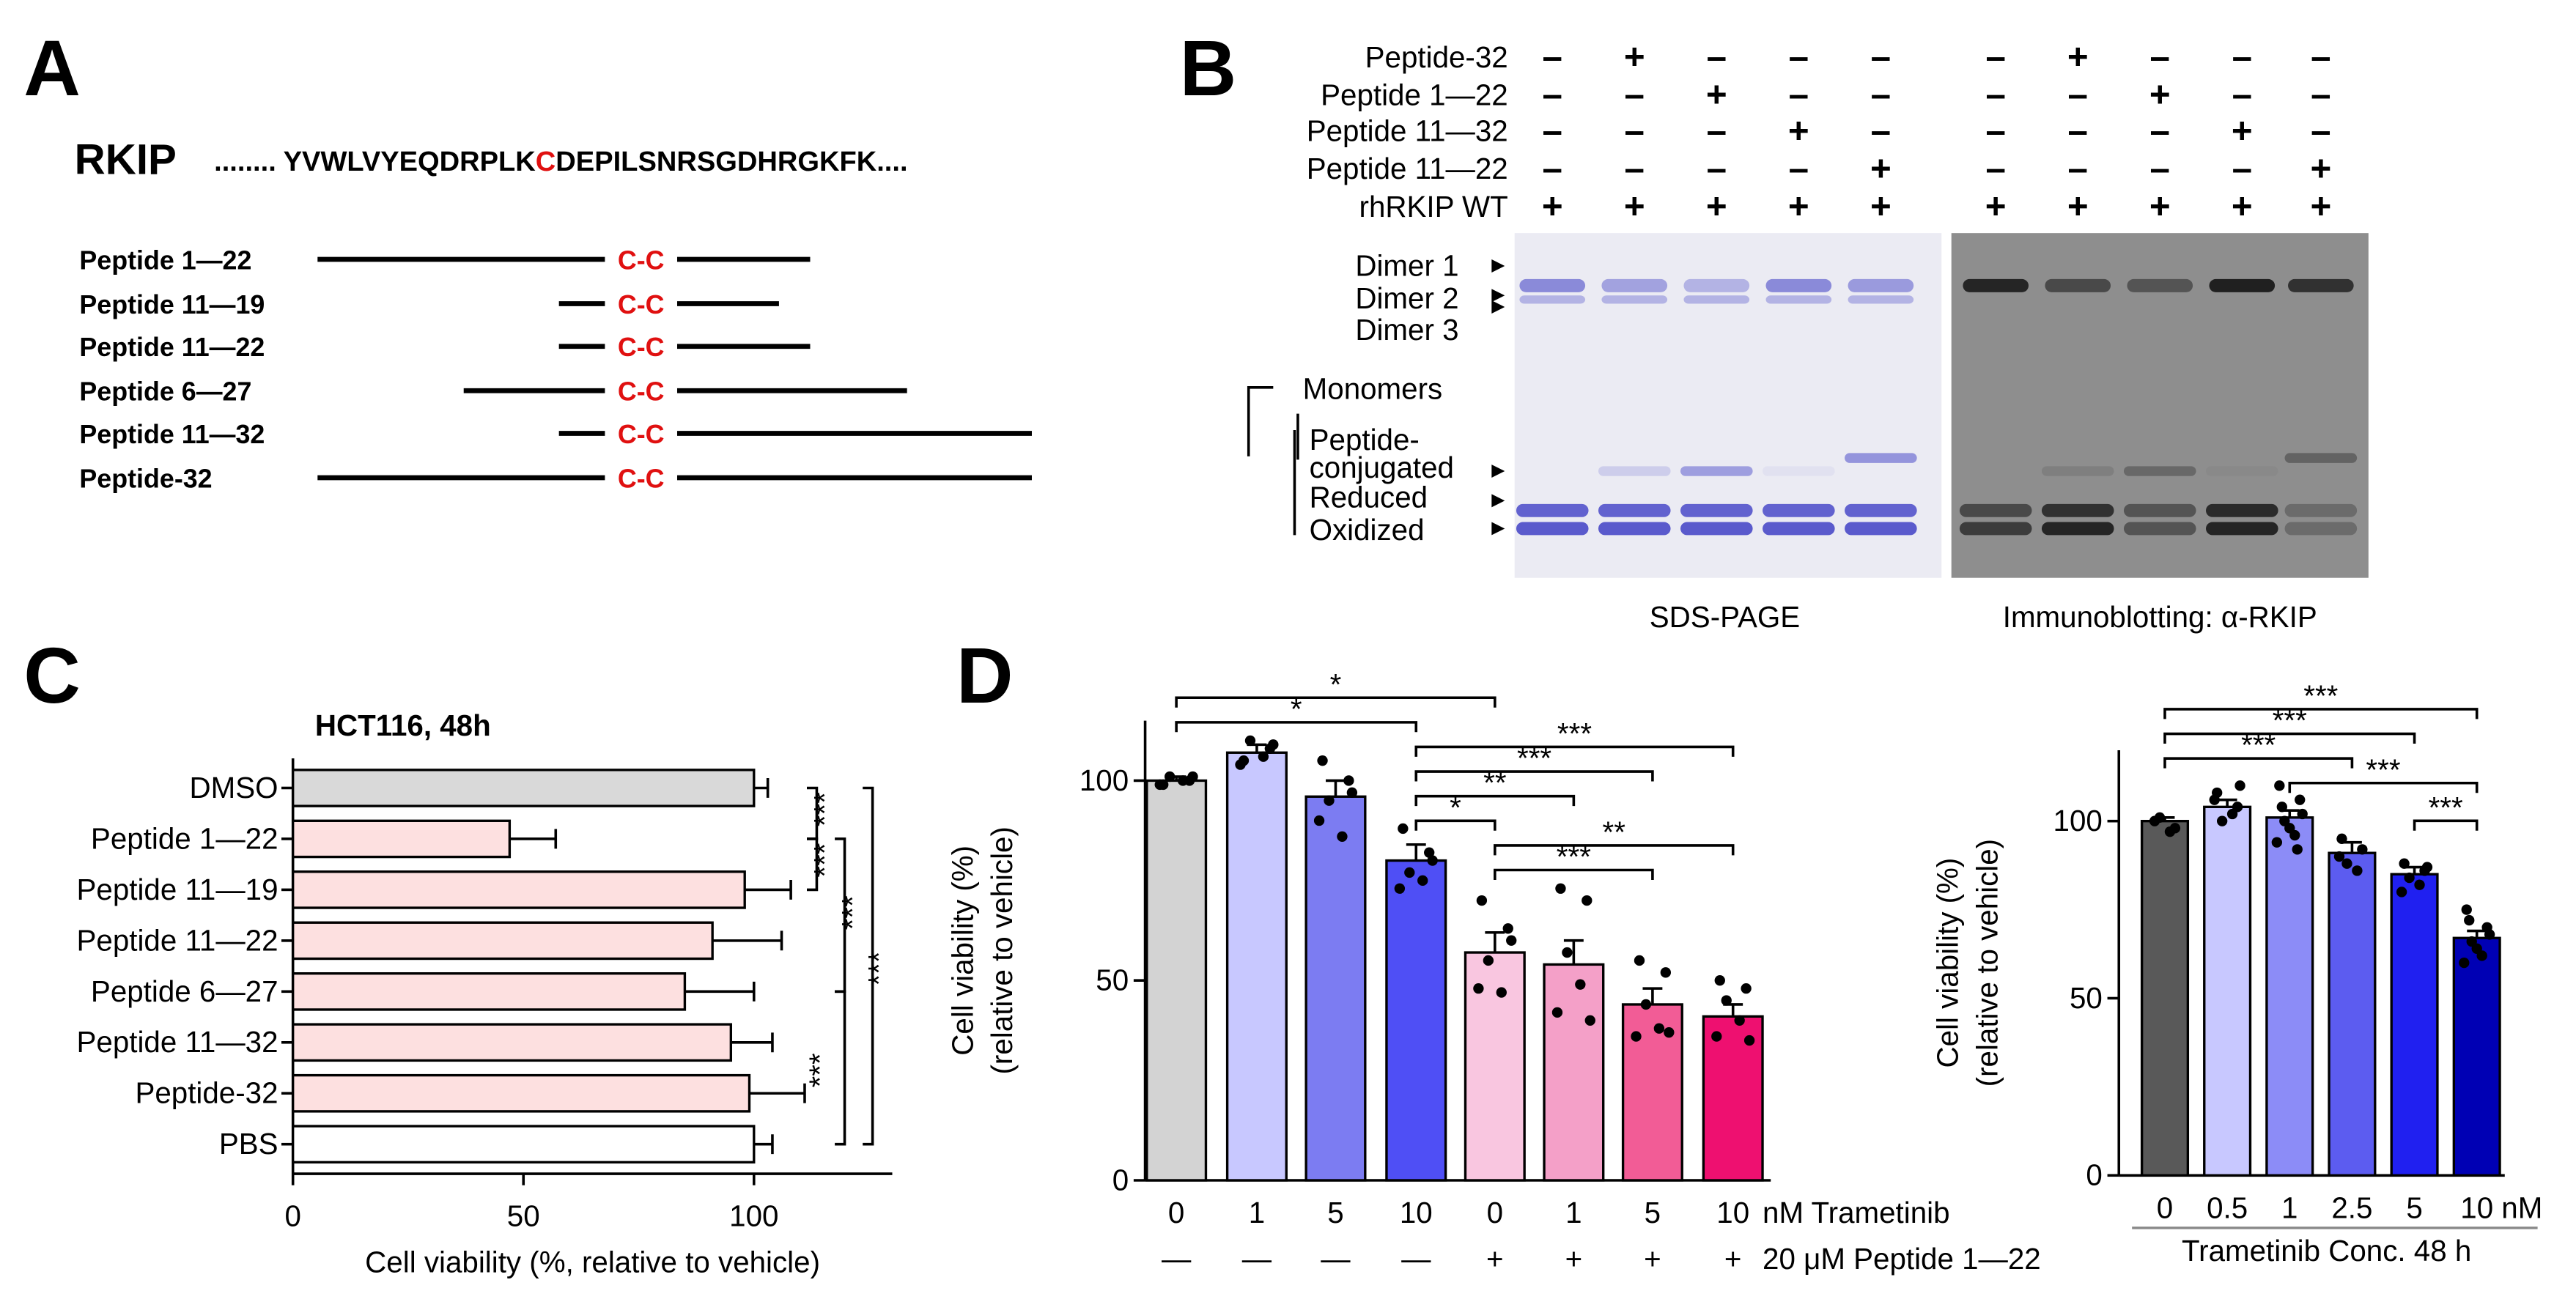 Image resolution: width=2576 pixels, height=1310 pixels. I want to click on x-tick-label: 0.5, so click(2227, 1208).